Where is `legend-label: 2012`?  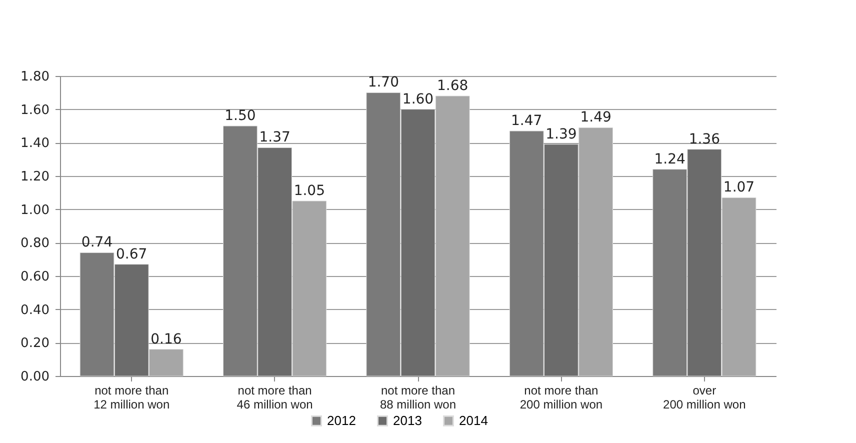 legend-label: 2012 is located at coordinates (341, 420).